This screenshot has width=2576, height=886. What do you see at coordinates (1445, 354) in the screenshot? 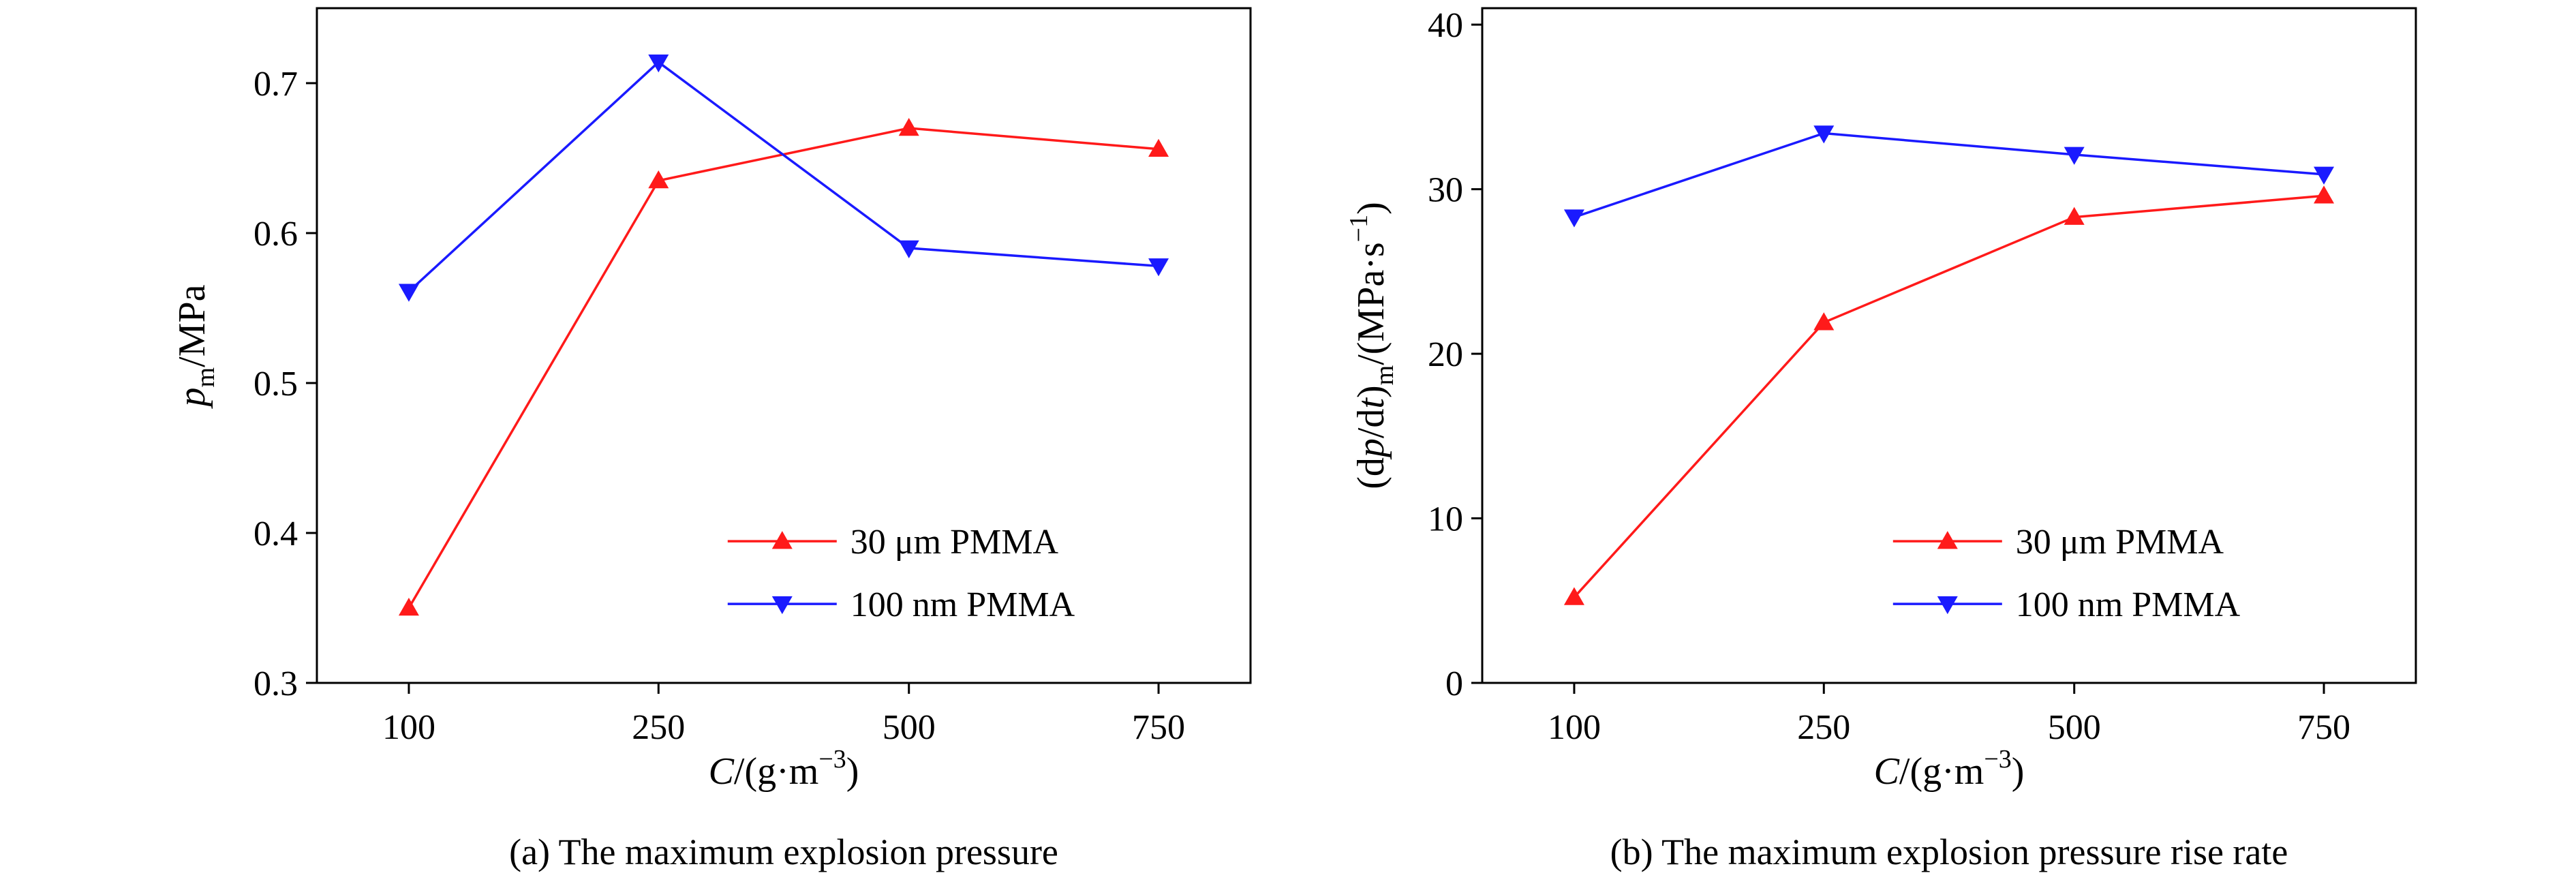
I see `y-tick-label: 20` at bounding box center [1445, 354].